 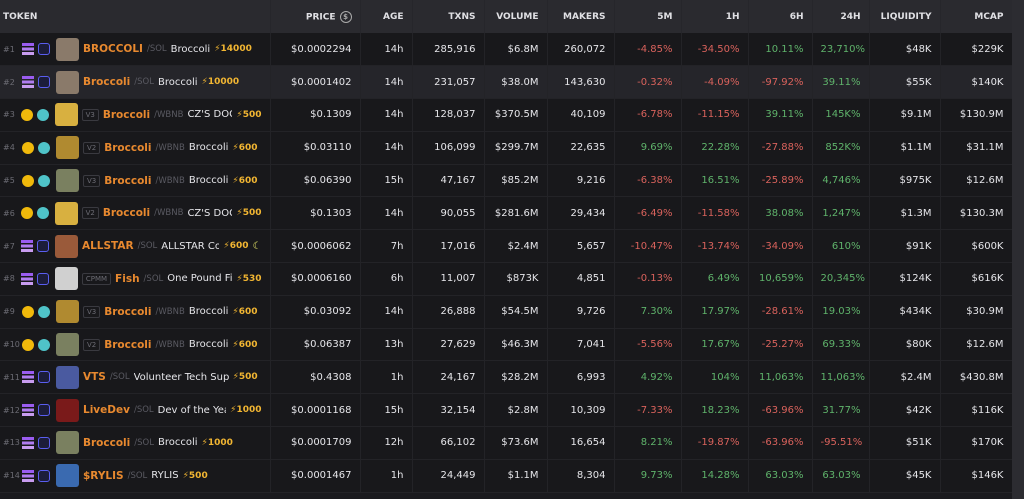 I want to click on header-makers: MAKERS, so click(x=581, y=16).